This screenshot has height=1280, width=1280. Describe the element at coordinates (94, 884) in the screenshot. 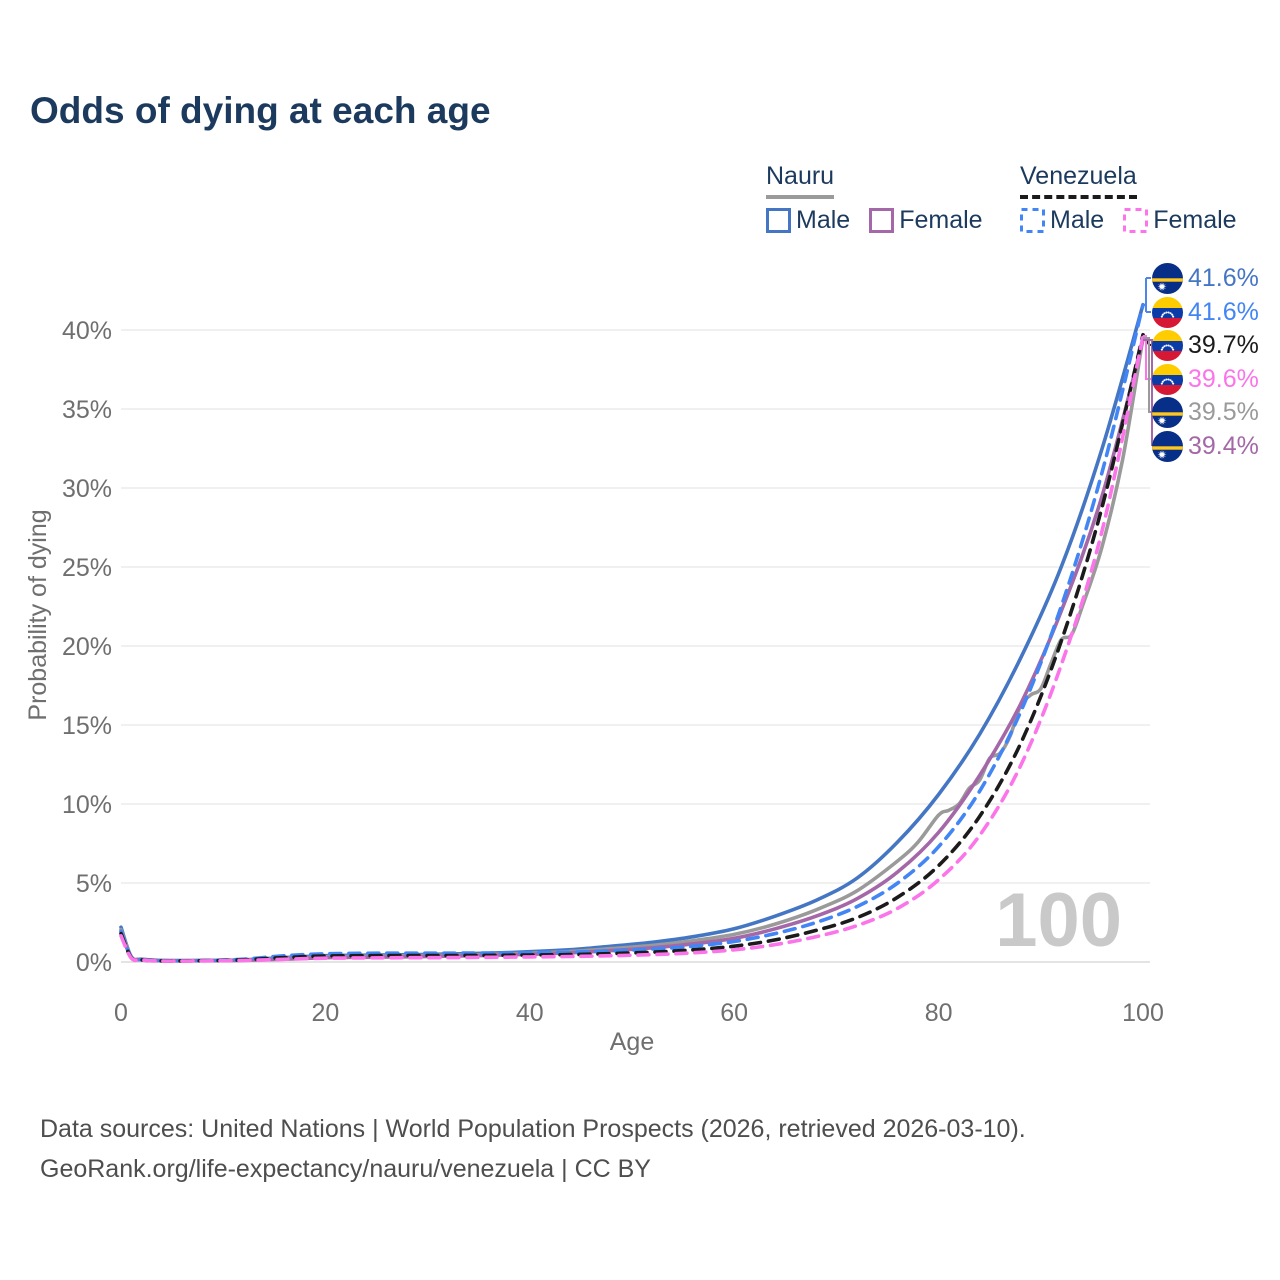

I see `y-tick-label: 5%` at that location.